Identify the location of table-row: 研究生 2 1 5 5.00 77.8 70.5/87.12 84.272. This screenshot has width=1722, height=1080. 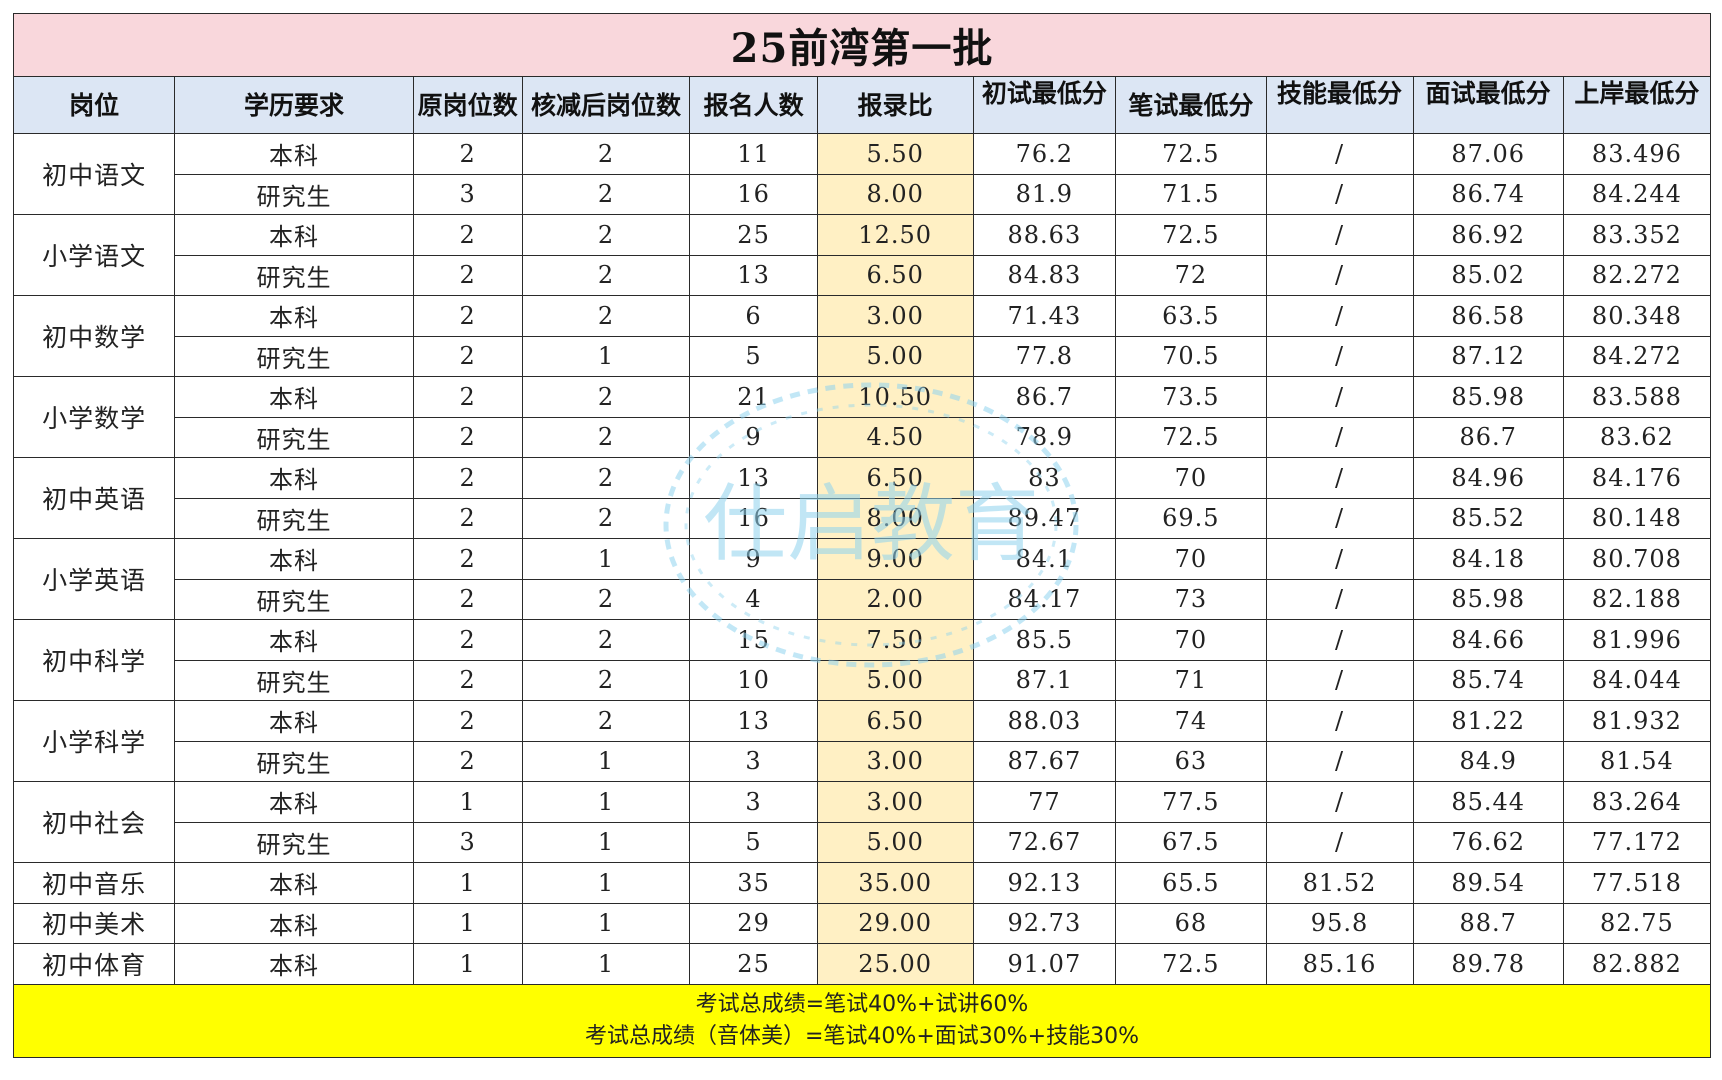
(863, 356).